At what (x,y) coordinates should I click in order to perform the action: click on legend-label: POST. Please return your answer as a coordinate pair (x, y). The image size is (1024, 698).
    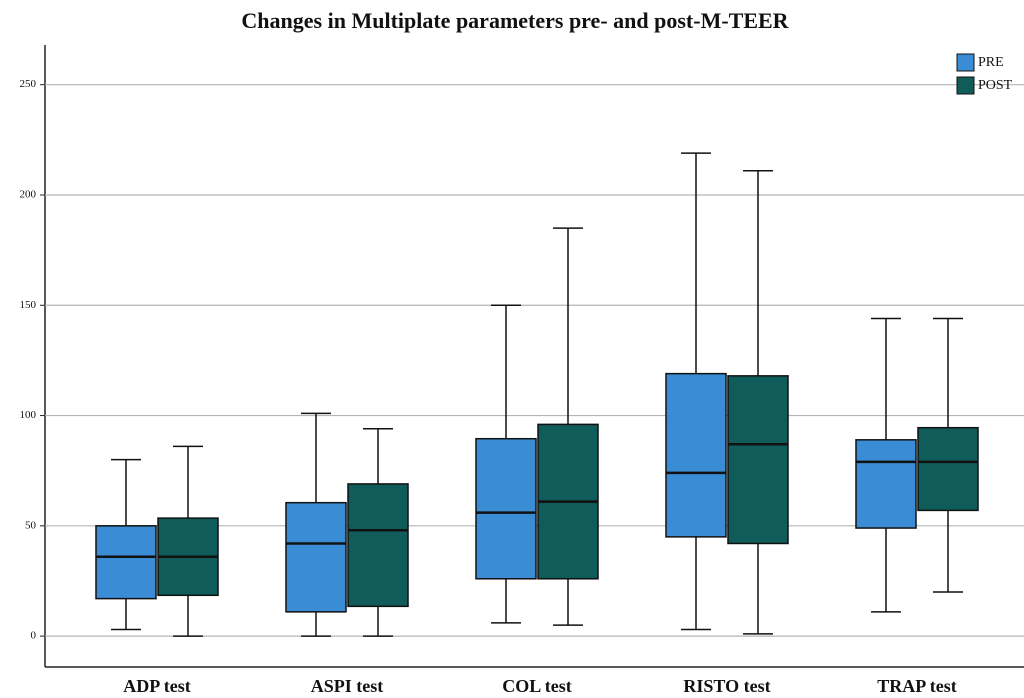
    Looking at the image, I should click on (995, 85).